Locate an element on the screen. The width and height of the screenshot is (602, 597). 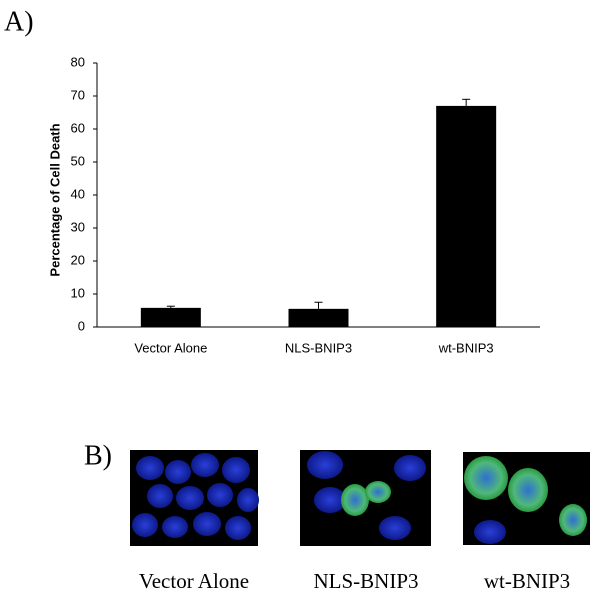
image-caption: Vector Alone is located at coordinates (194, 581).